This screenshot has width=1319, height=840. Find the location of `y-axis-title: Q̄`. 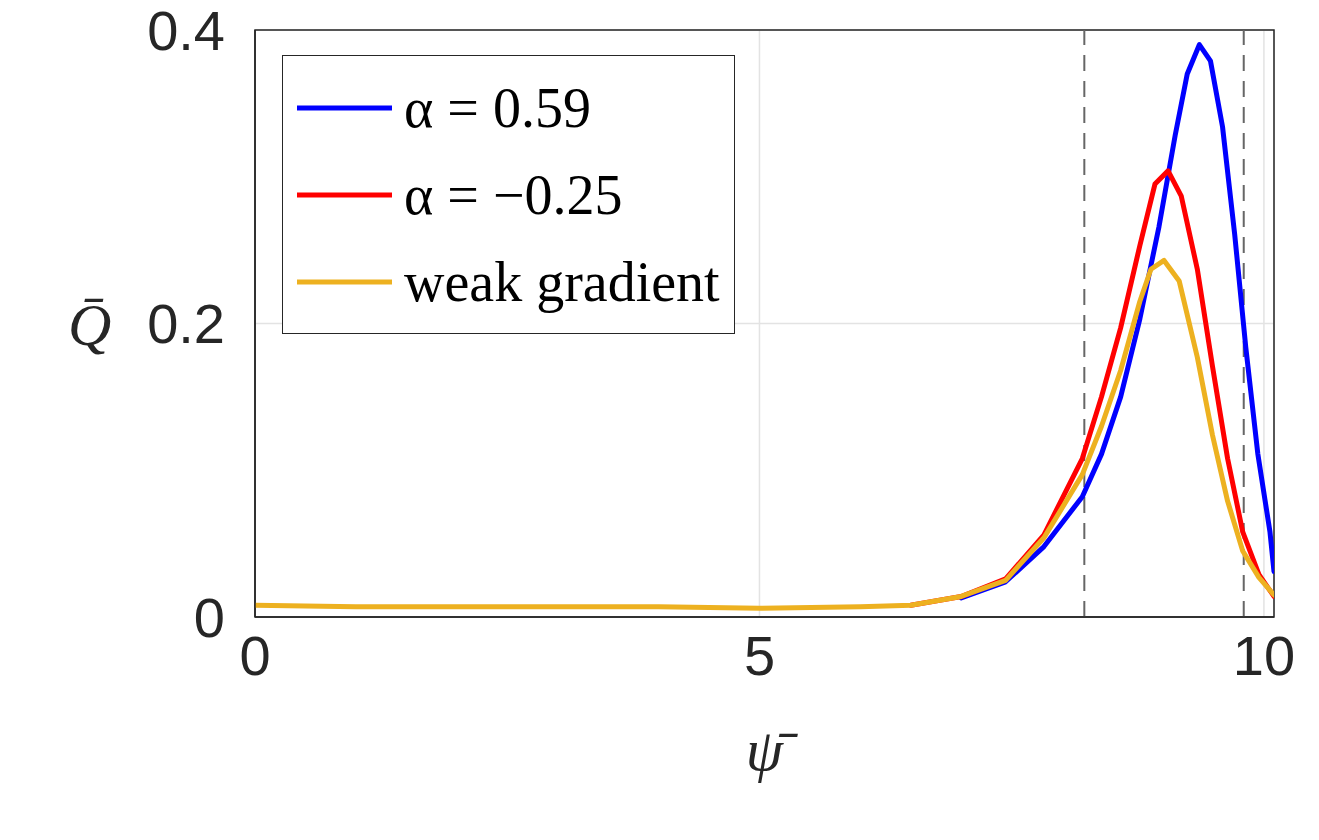

y-axis-title: Q̄ is located at coordinates (90, 324).